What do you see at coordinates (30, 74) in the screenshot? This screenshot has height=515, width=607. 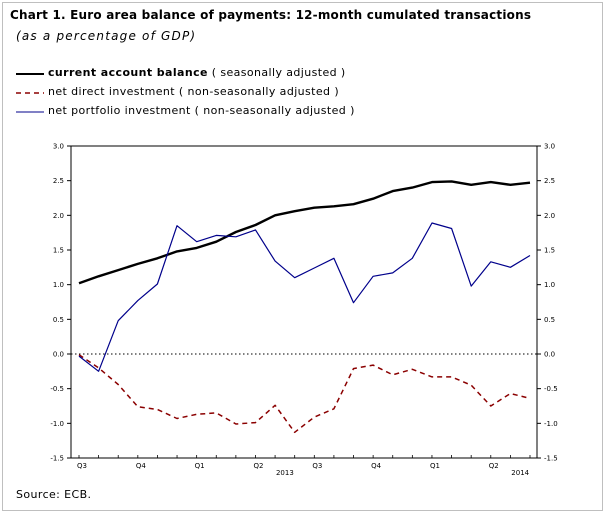 I see `legend-swatch-current-account` at bounding box center [30, 74].